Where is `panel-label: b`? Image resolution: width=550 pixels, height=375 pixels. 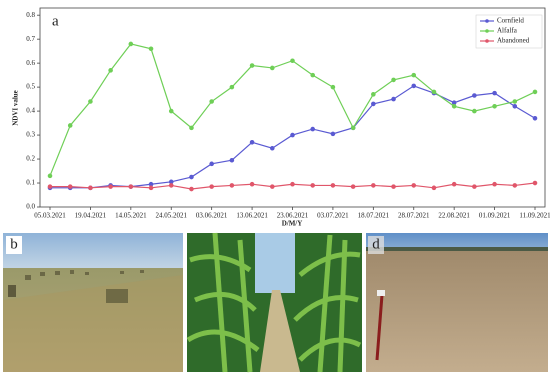 panel-label: b is located at coordinates (14, 244).